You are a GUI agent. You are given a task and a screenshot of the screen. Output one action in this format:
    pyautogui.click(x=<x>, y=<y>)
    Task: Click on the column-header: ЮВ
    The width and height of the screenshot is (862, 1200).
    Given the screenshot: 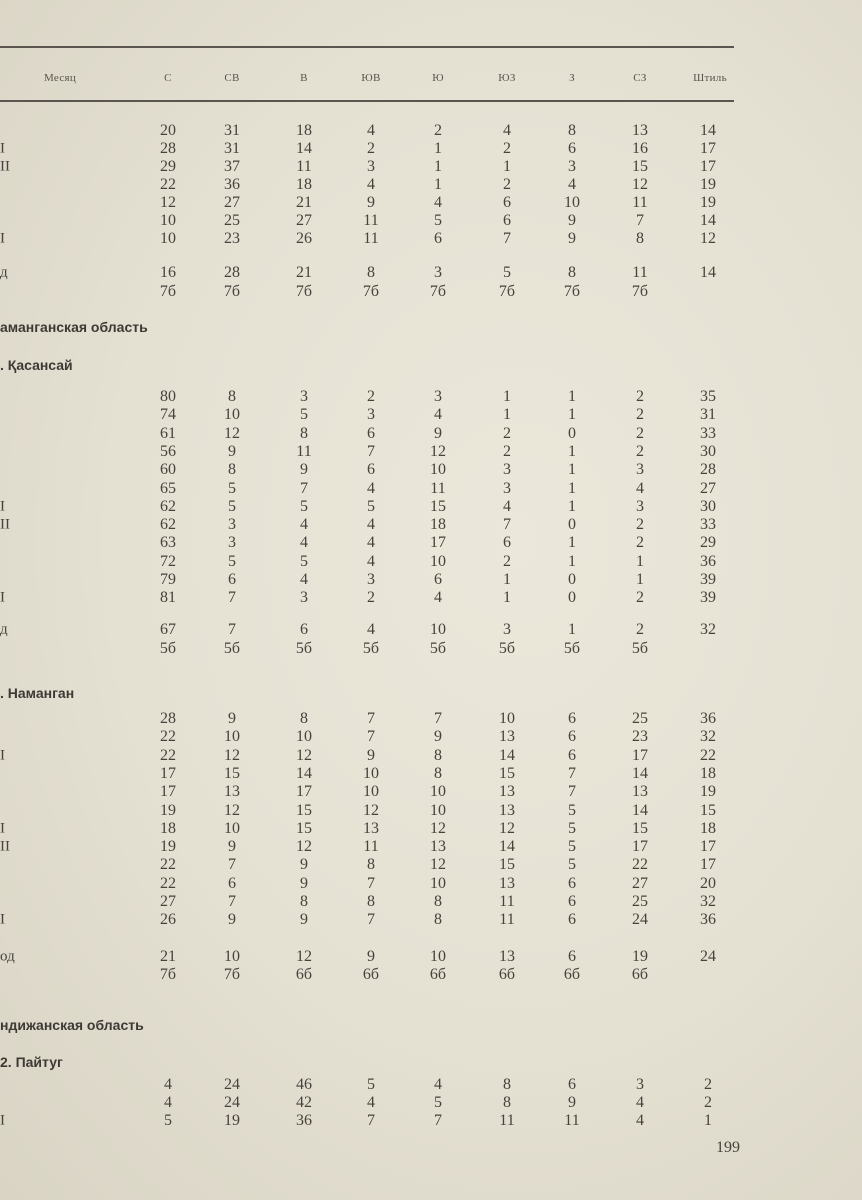 What is the action you would take?
    pyautogui.click(x=371, y=78)
    